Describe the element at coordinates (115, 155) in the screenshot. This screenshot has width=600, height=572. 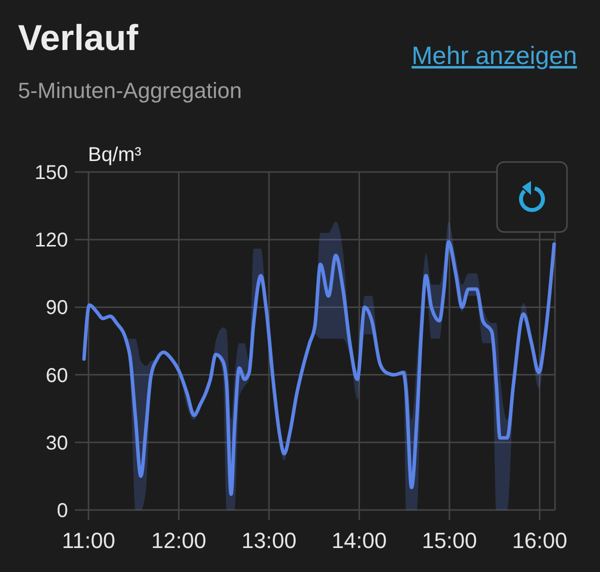
I see `y-axis-title: Bq/m³` at that location.